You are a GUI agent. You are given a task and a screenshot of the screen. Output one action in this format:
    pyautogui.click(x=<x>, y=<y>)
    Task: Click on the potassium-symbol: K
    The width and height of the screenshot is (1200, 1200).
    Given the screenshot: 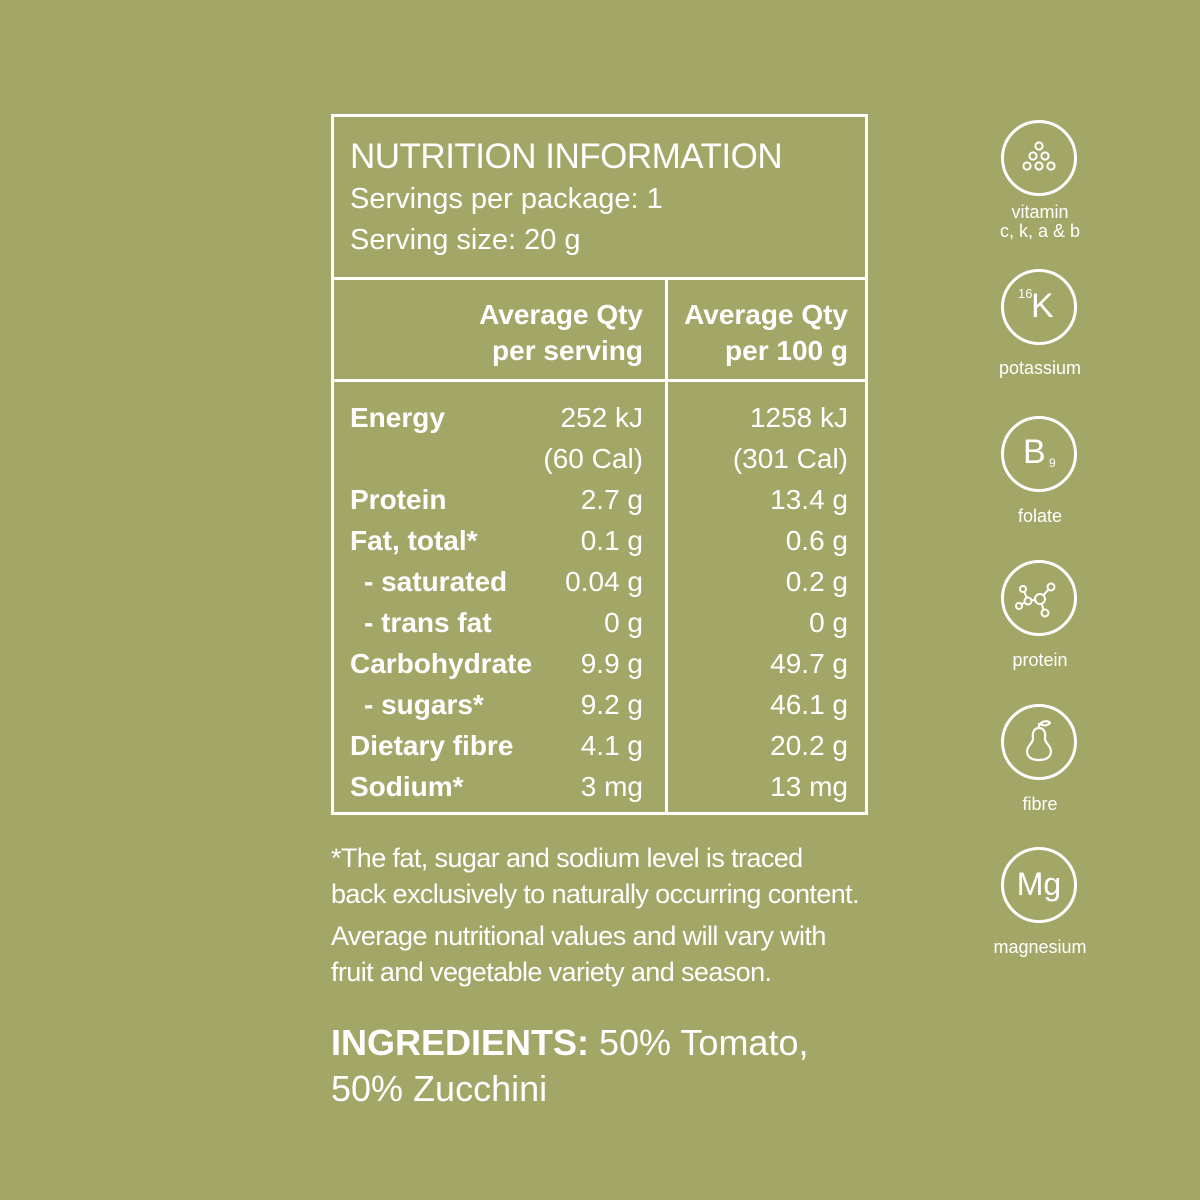 What is the action you would take?
    pyautogui.click(x=1042, y=306)
    